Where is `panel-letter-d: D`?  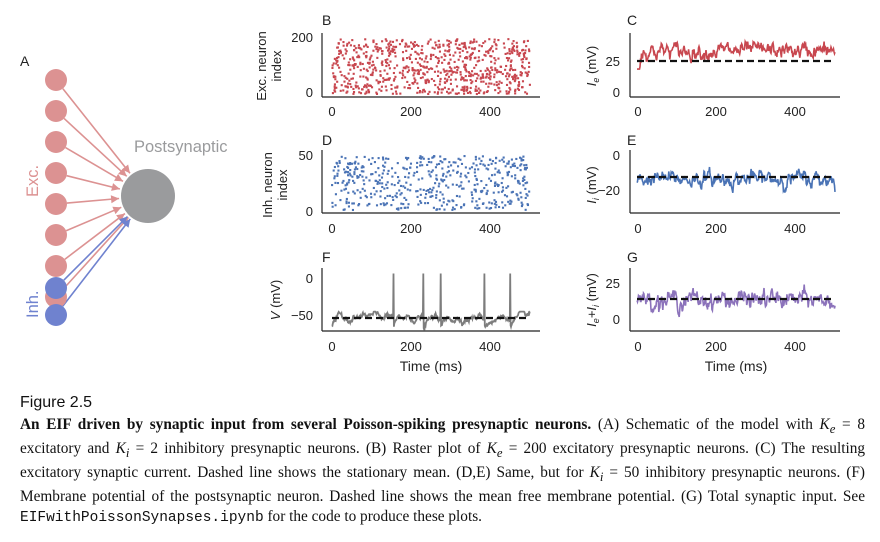 panel-letter-d: D is located at coordinates (327, 140).